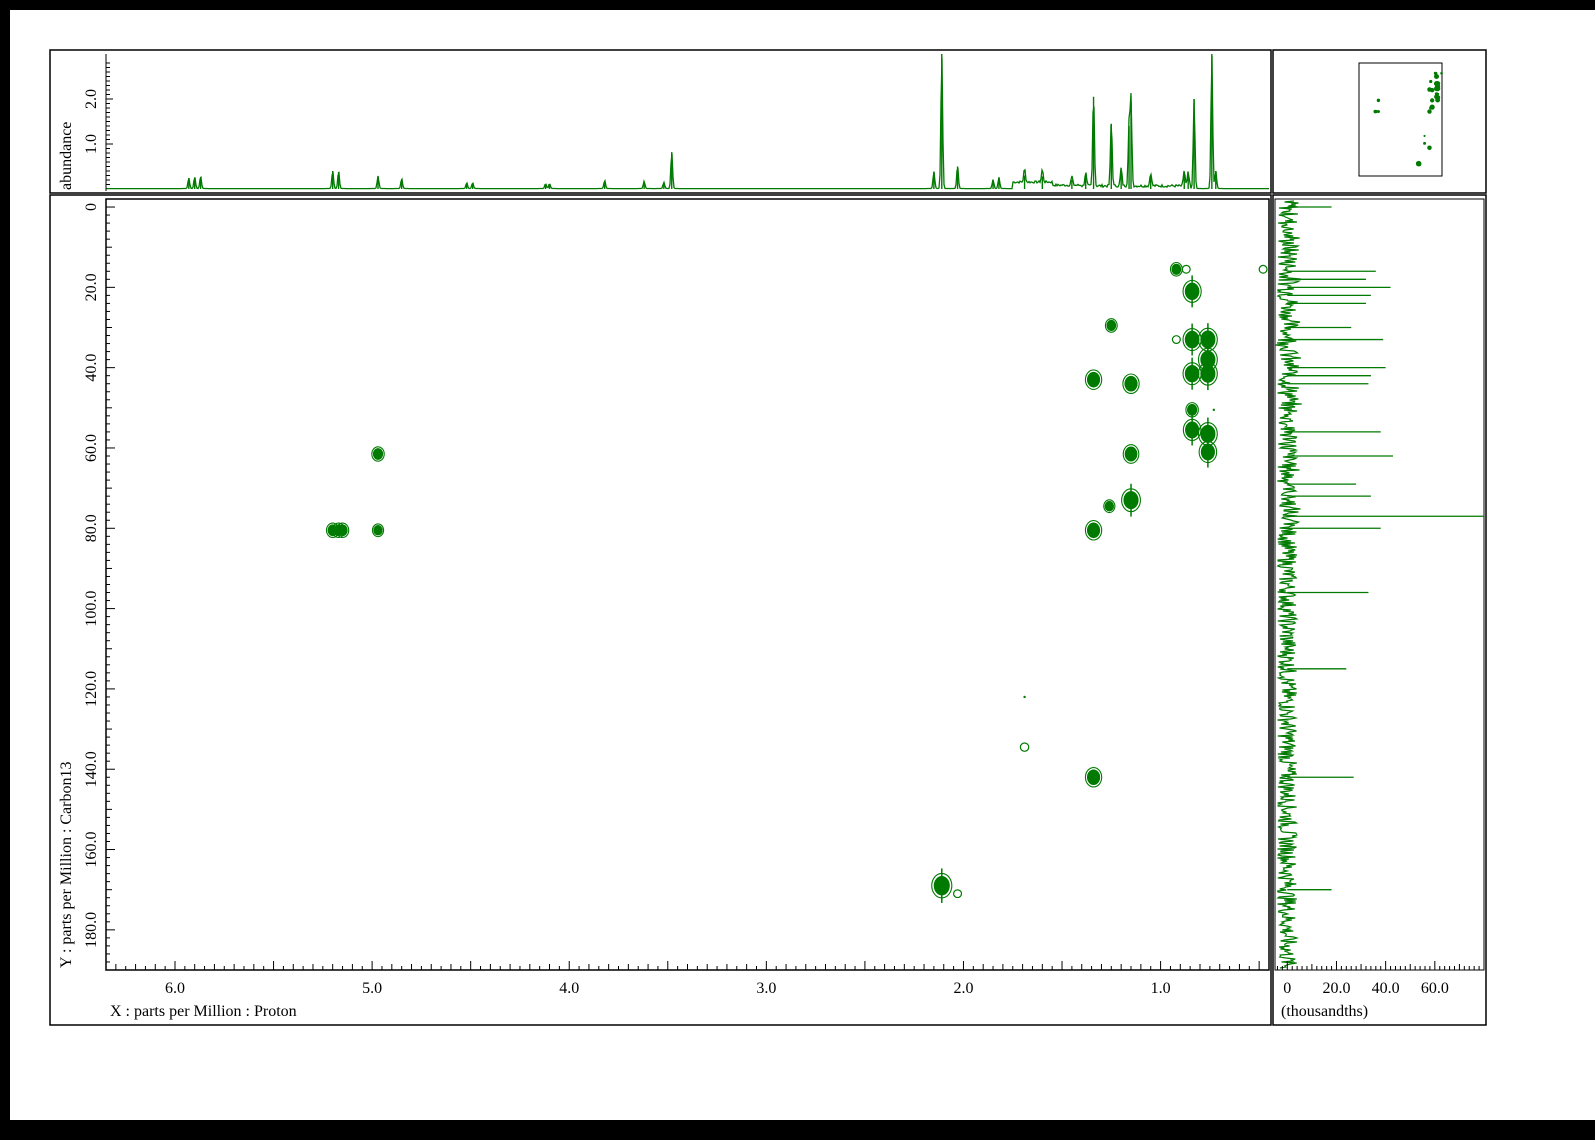 The width and height of the screenshot is (1595, 1140). What do you see at coordinates (203, 1011) in the screenshot?
I see `x-axis-label: X : parts per Million : Proton` at bounding box center [203, 1011].